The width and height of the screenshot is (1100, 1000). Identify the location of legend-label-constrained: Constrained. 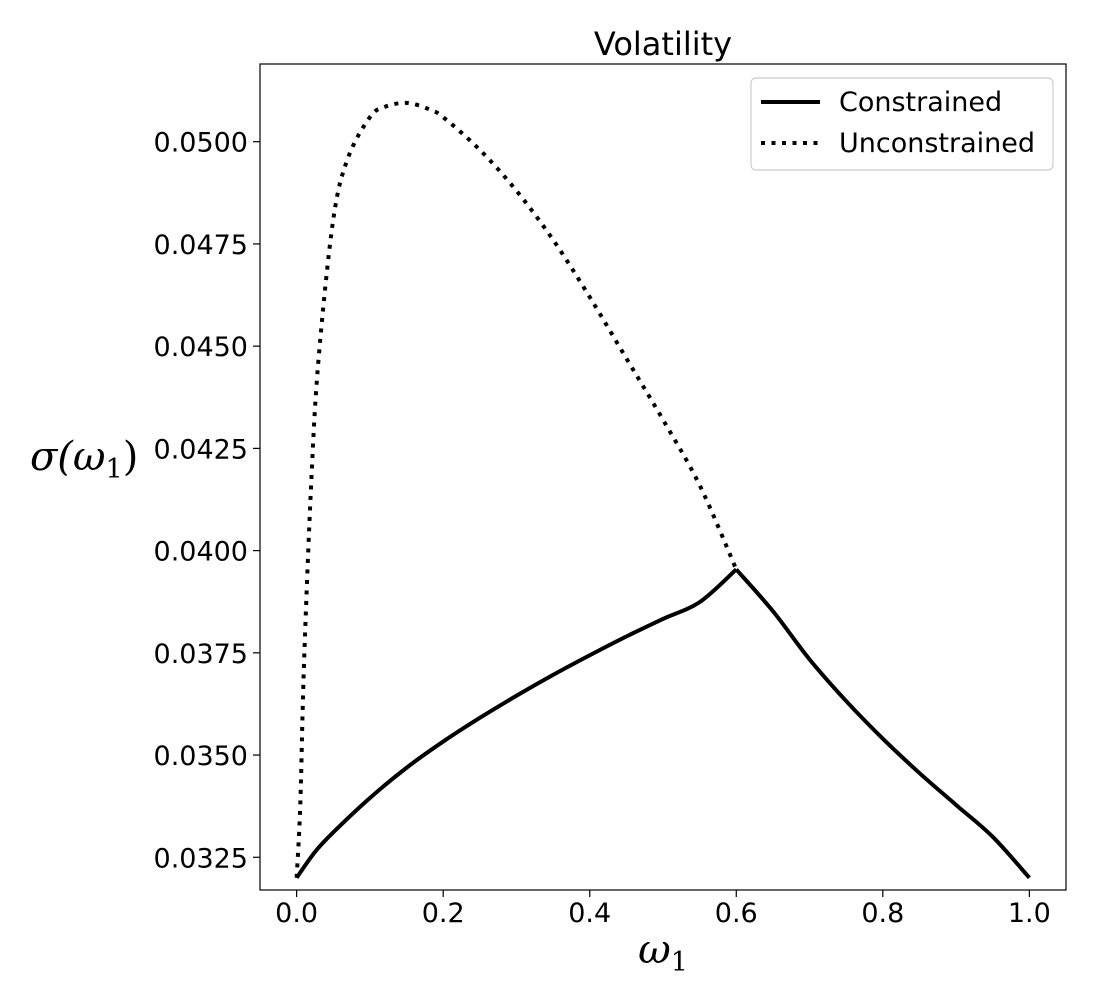
(920, 102).